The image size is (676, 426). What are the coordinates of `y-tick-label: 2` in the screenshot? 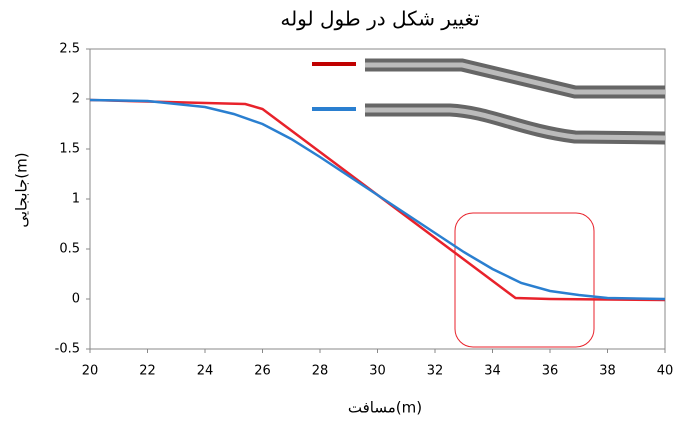 It's located at (76, 99).